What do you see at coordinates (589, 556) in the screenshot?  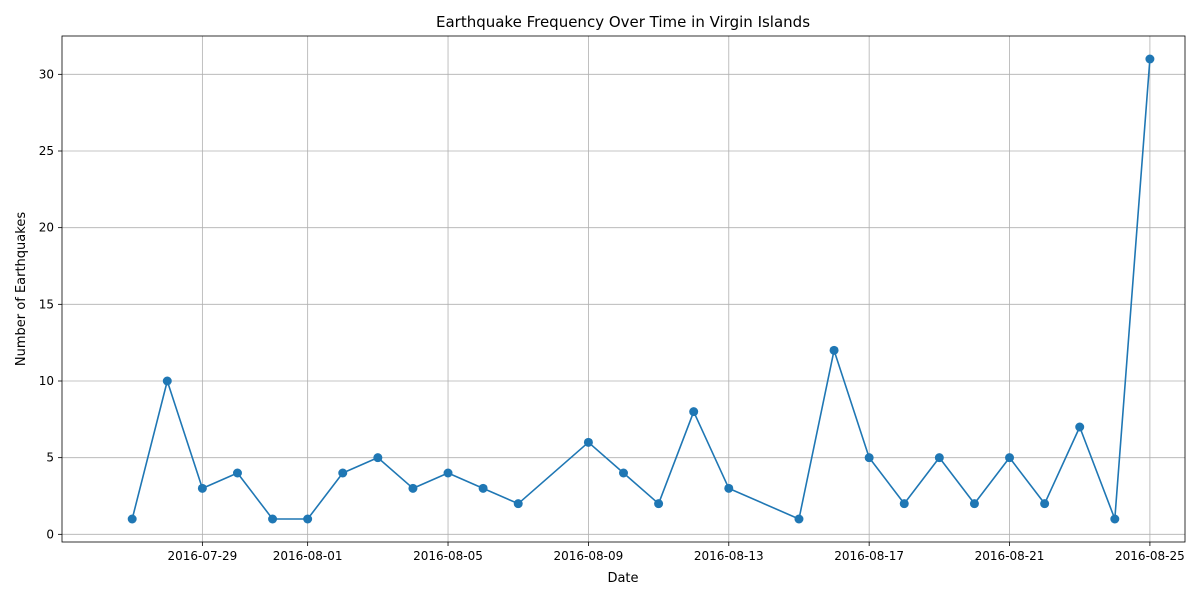 I see `x-tick-label: 2016-08-09` at bounding box center [589, 556].